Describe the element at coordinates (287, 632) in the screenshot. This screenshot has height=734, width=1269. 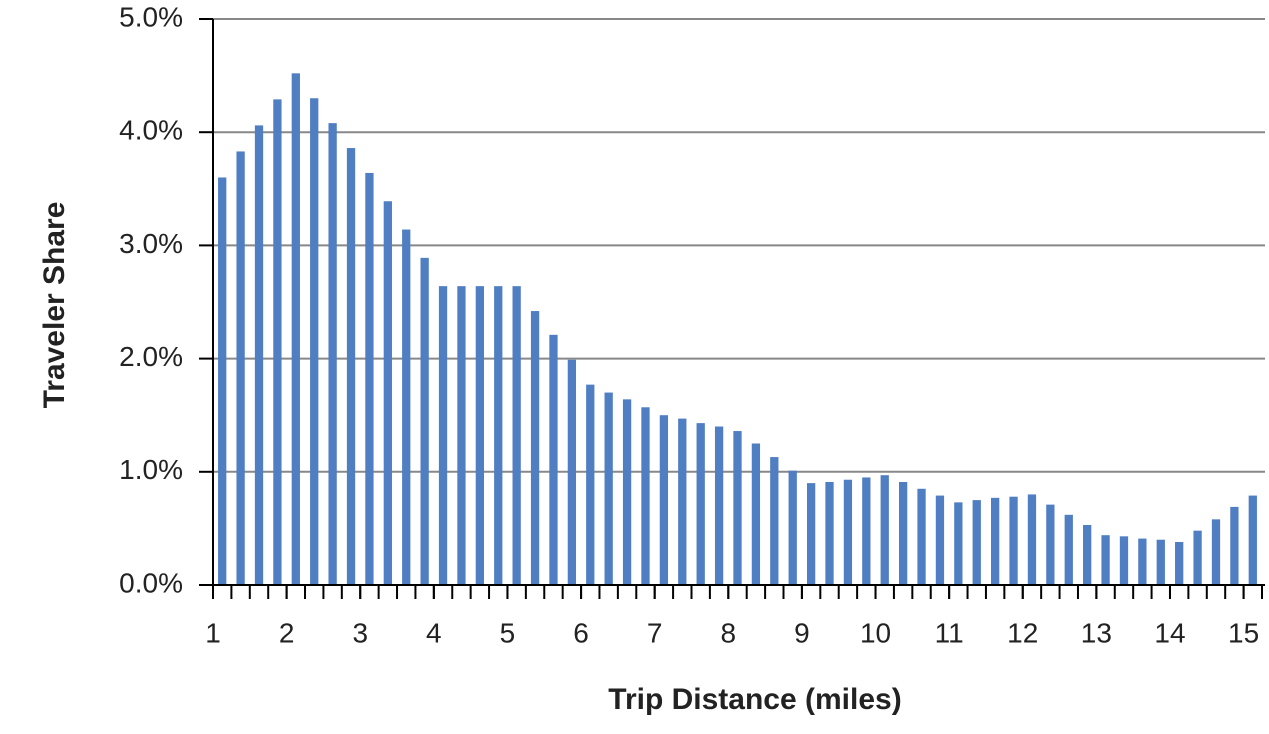
I see `x-tick-label: 2` at that location.